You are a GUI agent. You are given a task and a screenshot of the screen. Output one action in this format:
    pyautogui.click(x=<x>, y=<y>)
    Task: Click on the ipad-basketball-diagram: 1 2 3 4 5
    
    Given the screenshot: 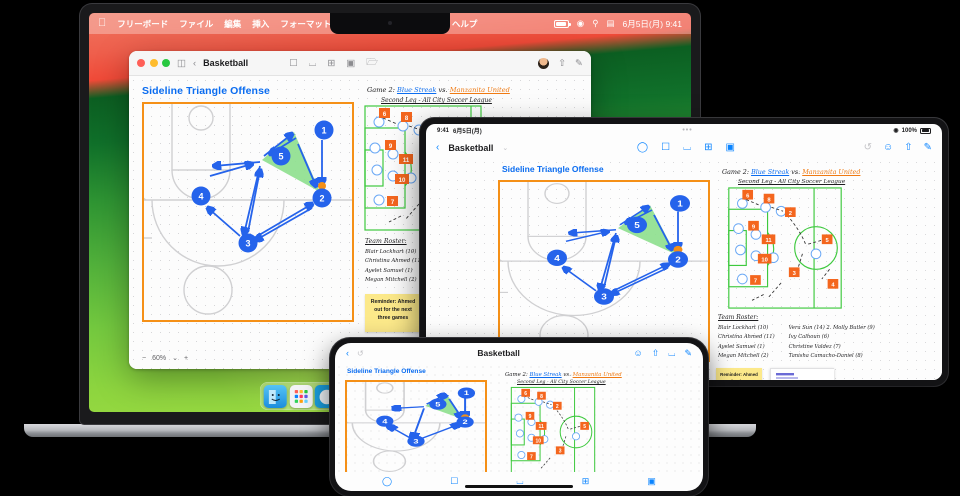 What is the action you would take?
    pyautogui.click(x=604, y=271)
    